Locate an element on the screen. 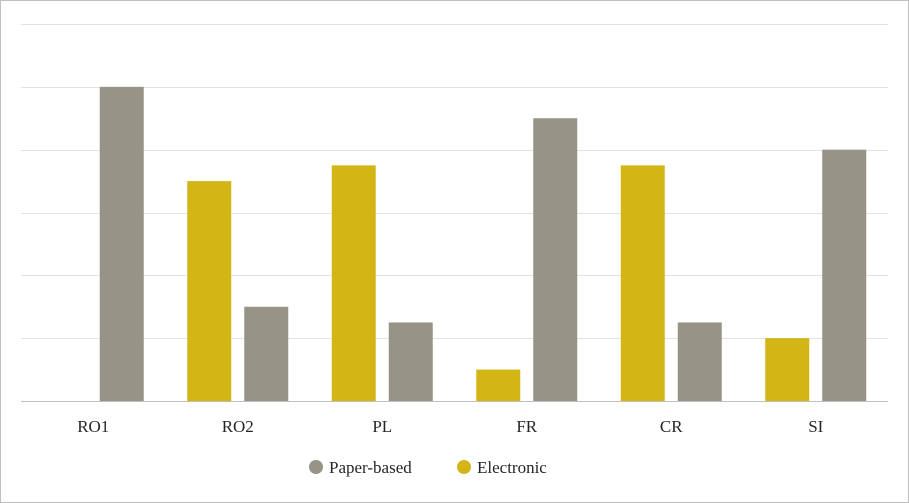 This screenshot has height=503, width=909. legend-label: Paper-based is located at coordinates (370, 467).